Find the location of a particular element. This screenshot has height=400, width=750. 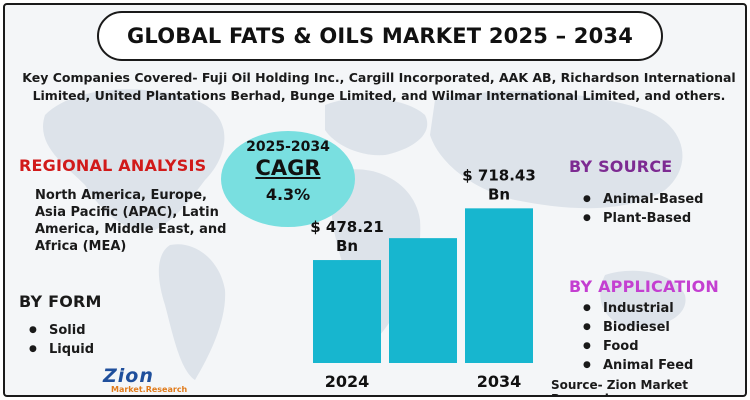

page-title: GLOBAL FATS & OILS MARKET 2025 – 2034 is located at coordinates (380, 36).